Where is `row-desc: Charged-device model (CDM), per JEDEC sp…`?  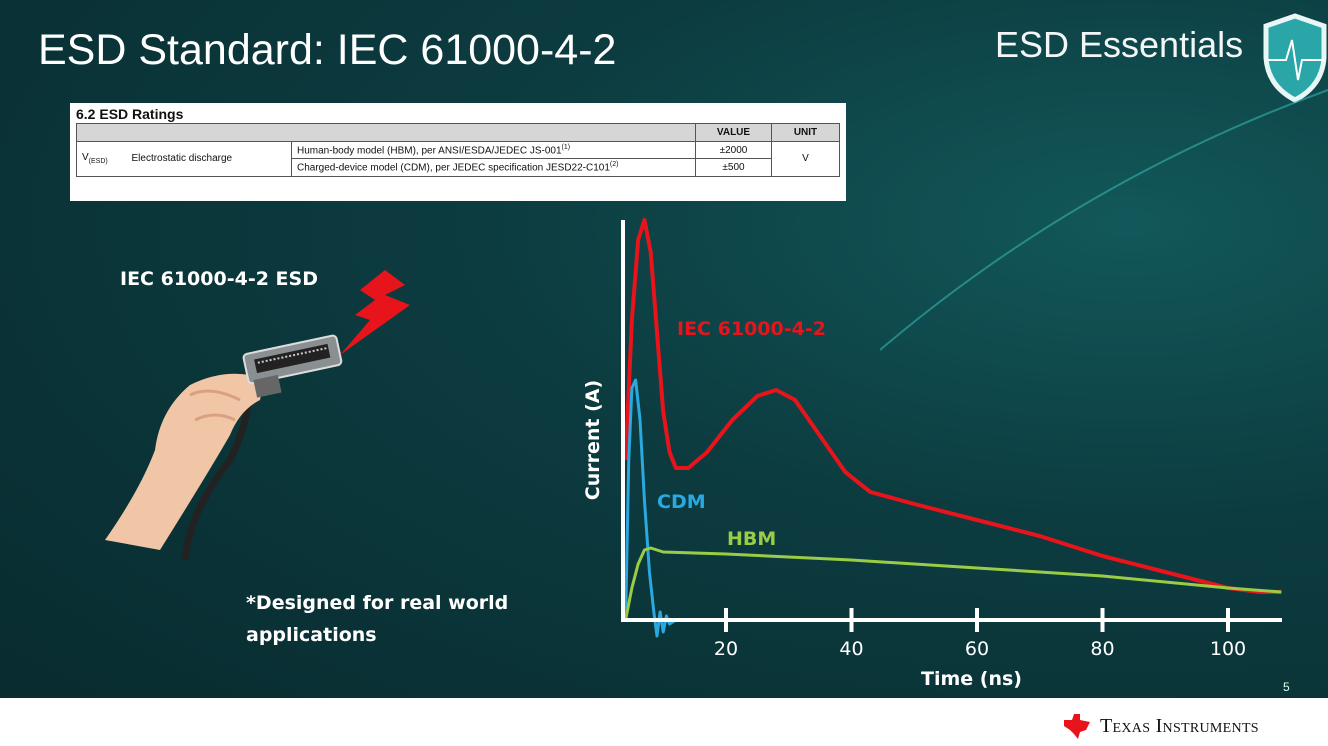
row-desc: Charged-device model (CDM), per JEDEC sp… is located at coordinates (453, 168).